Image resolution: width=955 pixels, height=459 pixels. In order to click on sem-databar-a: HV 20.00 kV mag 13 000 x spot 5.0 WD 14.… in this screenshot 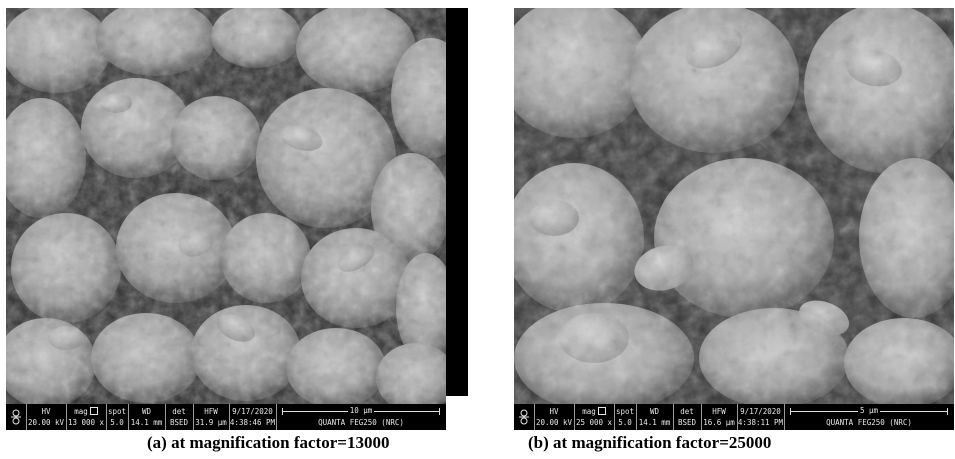, I will do `click(226, 417)`.